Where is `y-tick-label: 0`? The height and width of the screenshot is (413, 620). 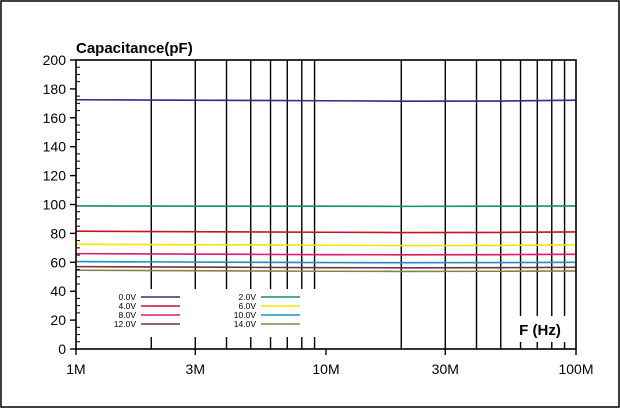 y-tick-label: 0 is located at coordinates (62, 349).